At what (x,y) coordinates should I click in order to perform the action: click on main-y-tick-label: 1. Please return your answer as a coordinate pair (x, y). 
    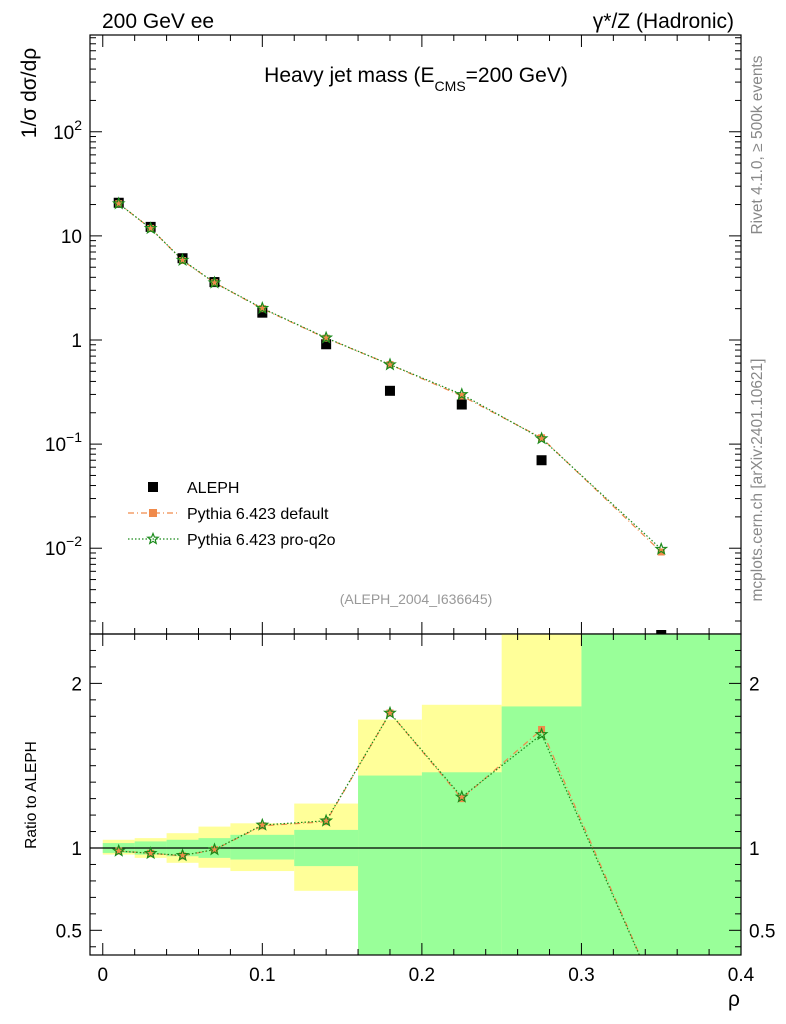
    Looking at the image, I should click on (76, 341).